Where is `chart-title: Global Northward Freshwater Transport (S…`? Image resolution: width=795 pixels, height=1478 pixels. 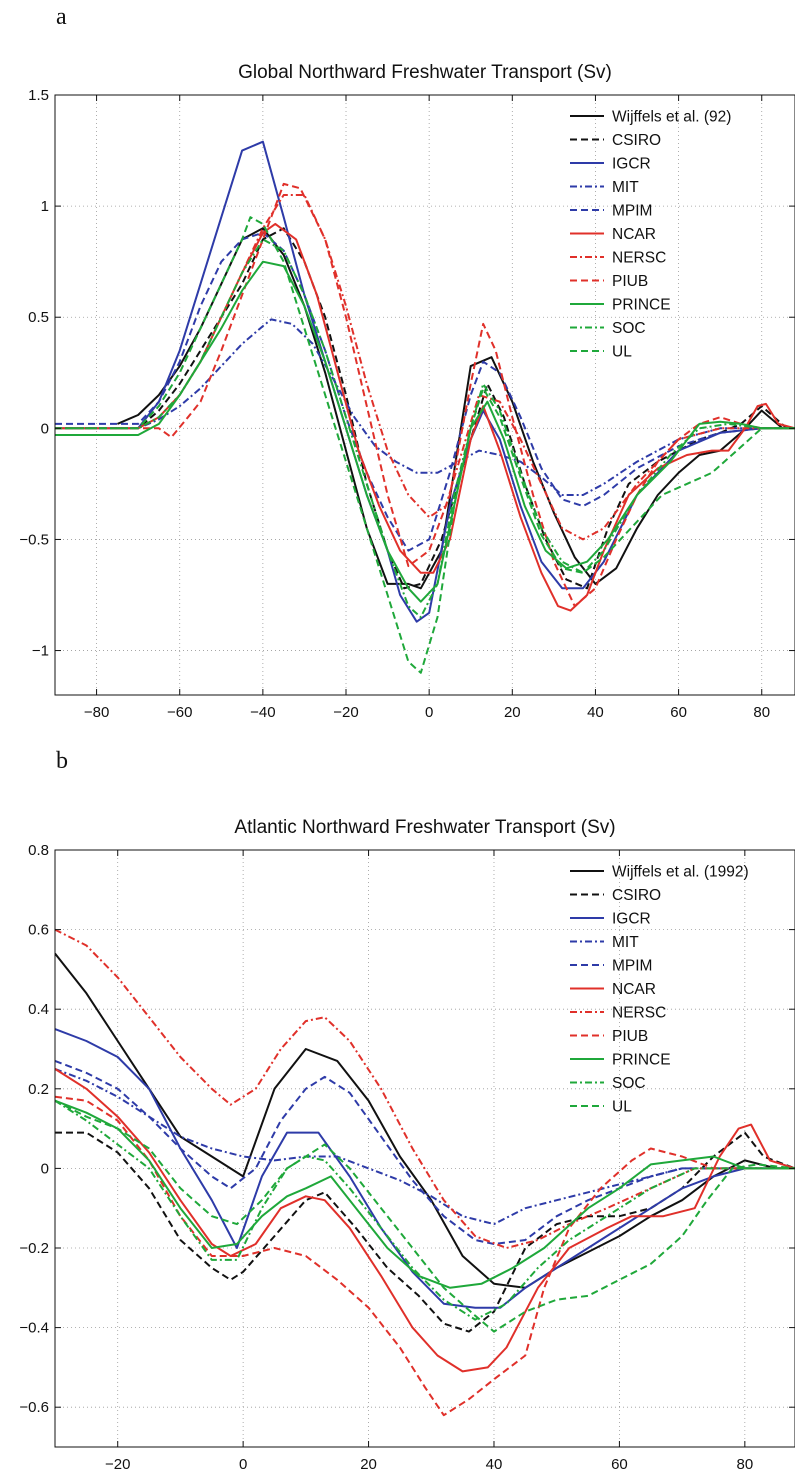 chart-title: Global Northward Freshwater Transport (S… is located at coordinates (425, 72).